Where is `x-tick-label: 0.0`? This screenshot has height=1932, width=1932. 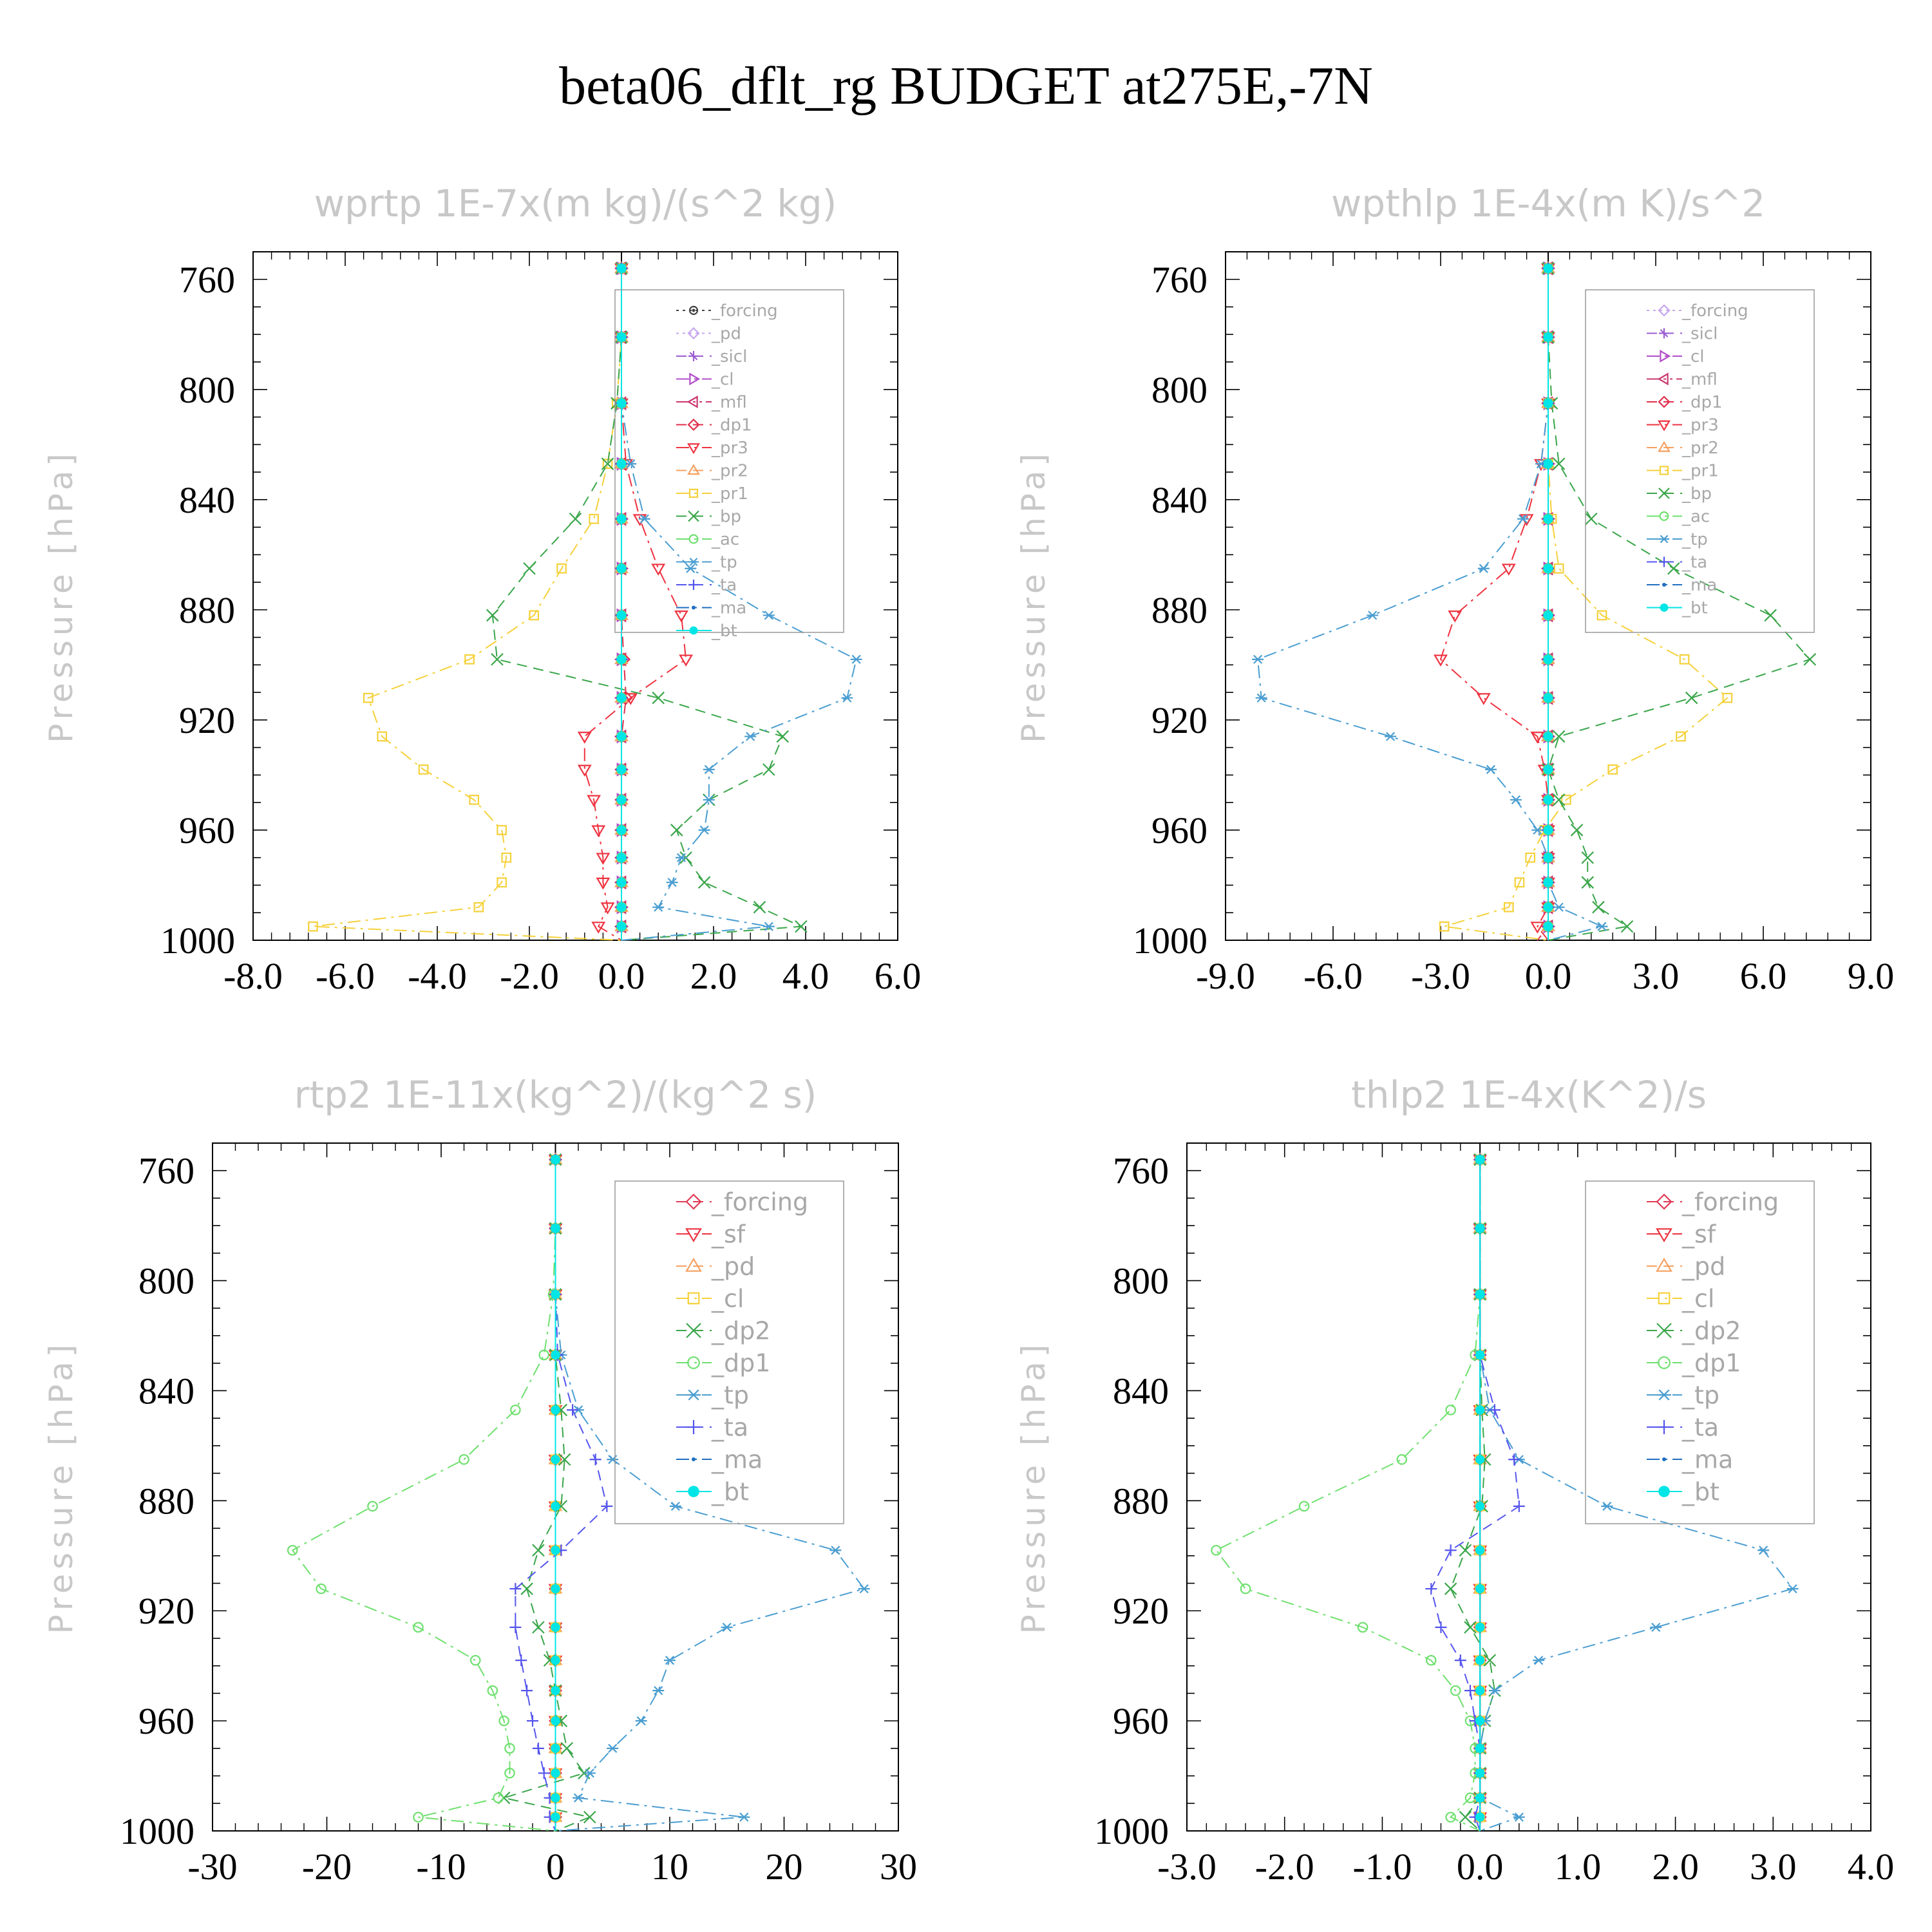
x-tick-label: 0.0 is located at coordinates (621, 976).